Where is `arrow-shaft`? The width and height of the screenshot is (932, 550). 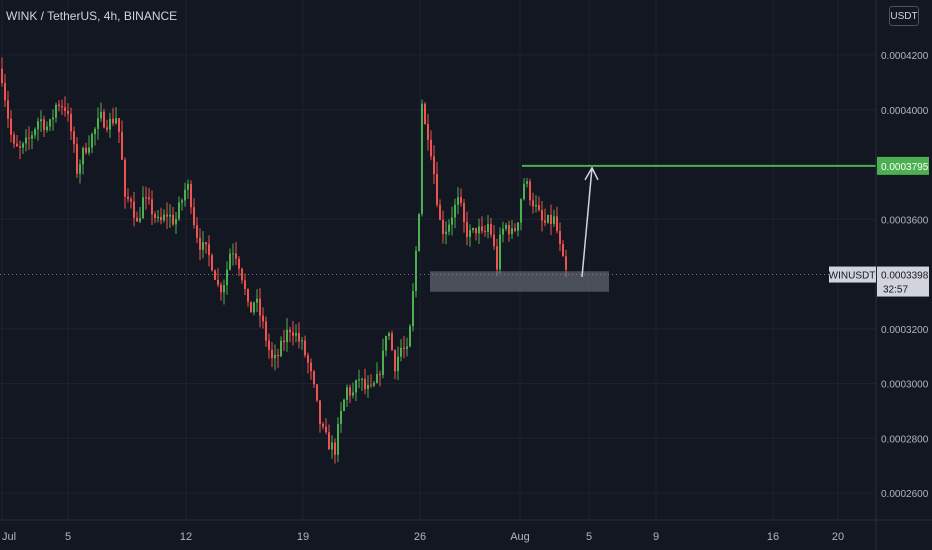 arrow-shaft is located at coordinates (587, 222).